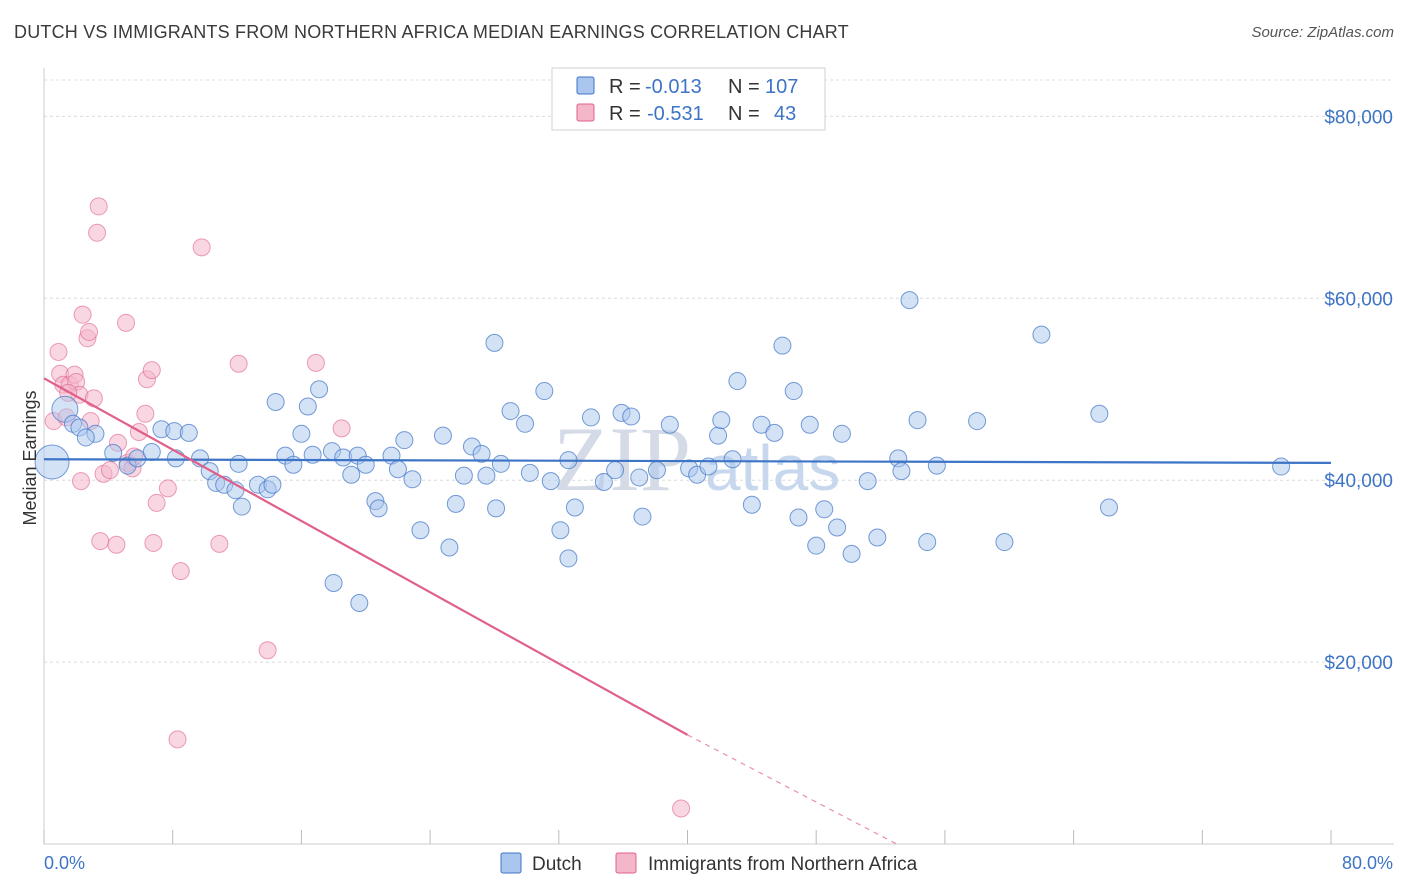 The image size is (1406, 892). I want to click on bottom-legend: Dutch Immigrants from Northern Africa, so click(709, 863).